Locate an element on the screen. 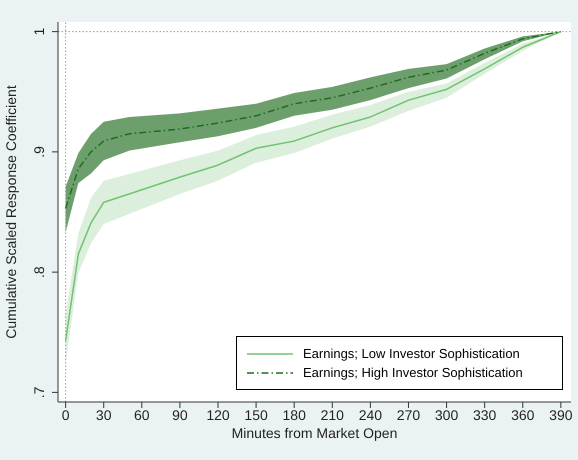  x-tick-label: 30 is located at coordinates (104, 414).